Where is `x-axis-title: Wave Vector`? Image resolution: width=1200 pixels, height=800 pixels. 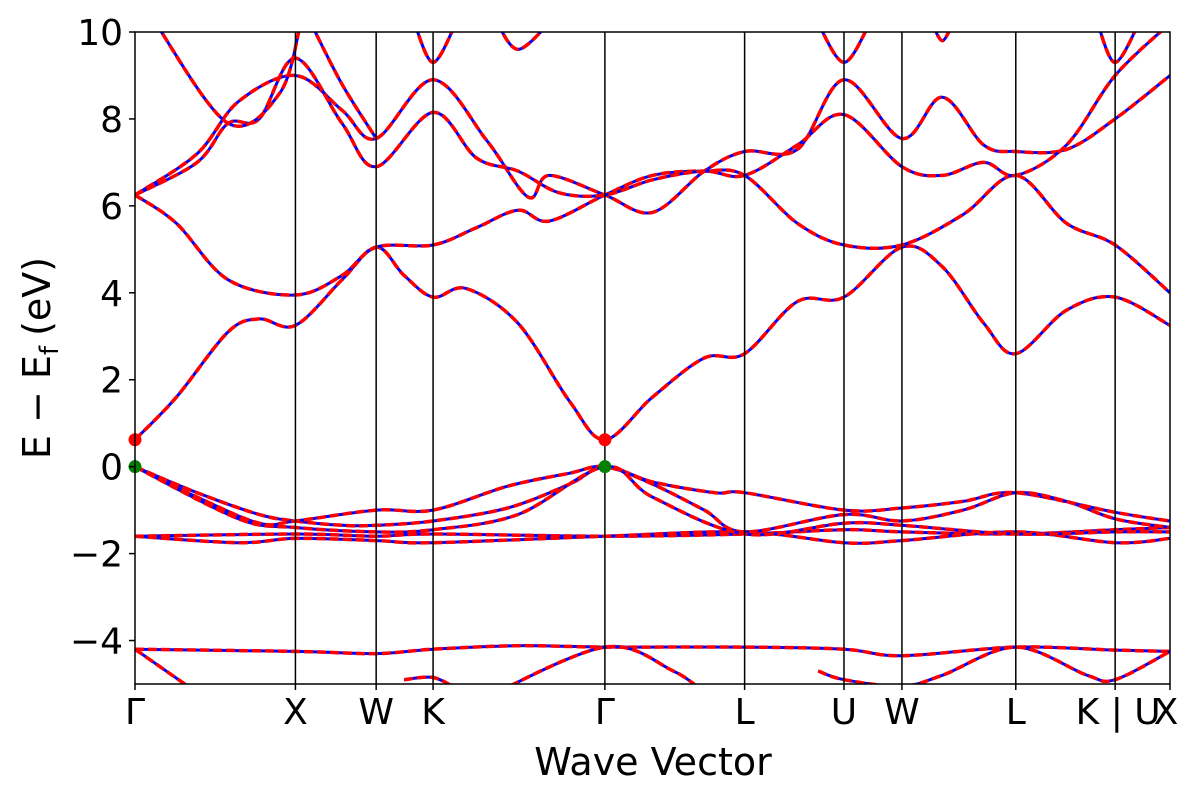 x-axis-title: Wave Vector is located at coordinates (653, 762).